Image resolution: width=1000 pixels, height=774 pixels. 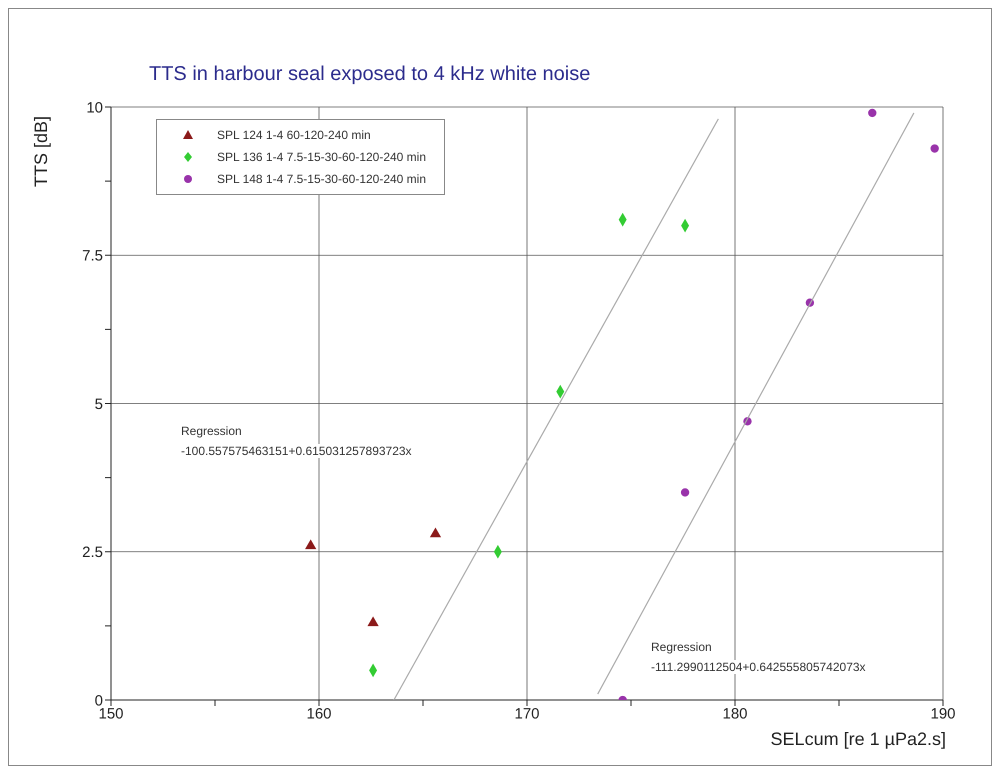 I want to click on annotation: Regression -111.2990112504+0.642555805742073x, so click(x=758, y=657).